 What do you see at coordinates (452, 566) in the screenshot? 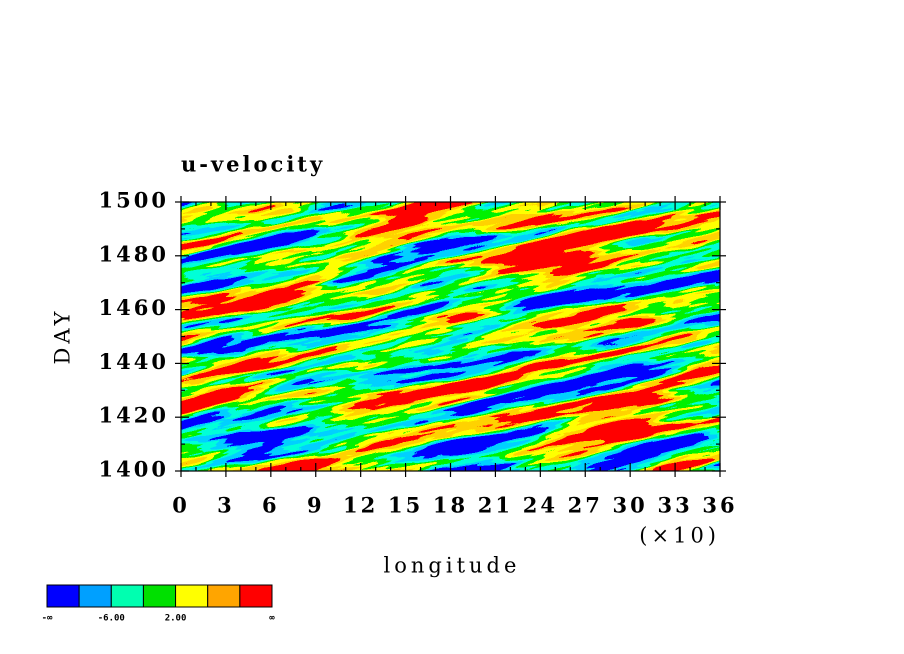
I see `x-axis-label: longitude` at bounding box center [452, 566].